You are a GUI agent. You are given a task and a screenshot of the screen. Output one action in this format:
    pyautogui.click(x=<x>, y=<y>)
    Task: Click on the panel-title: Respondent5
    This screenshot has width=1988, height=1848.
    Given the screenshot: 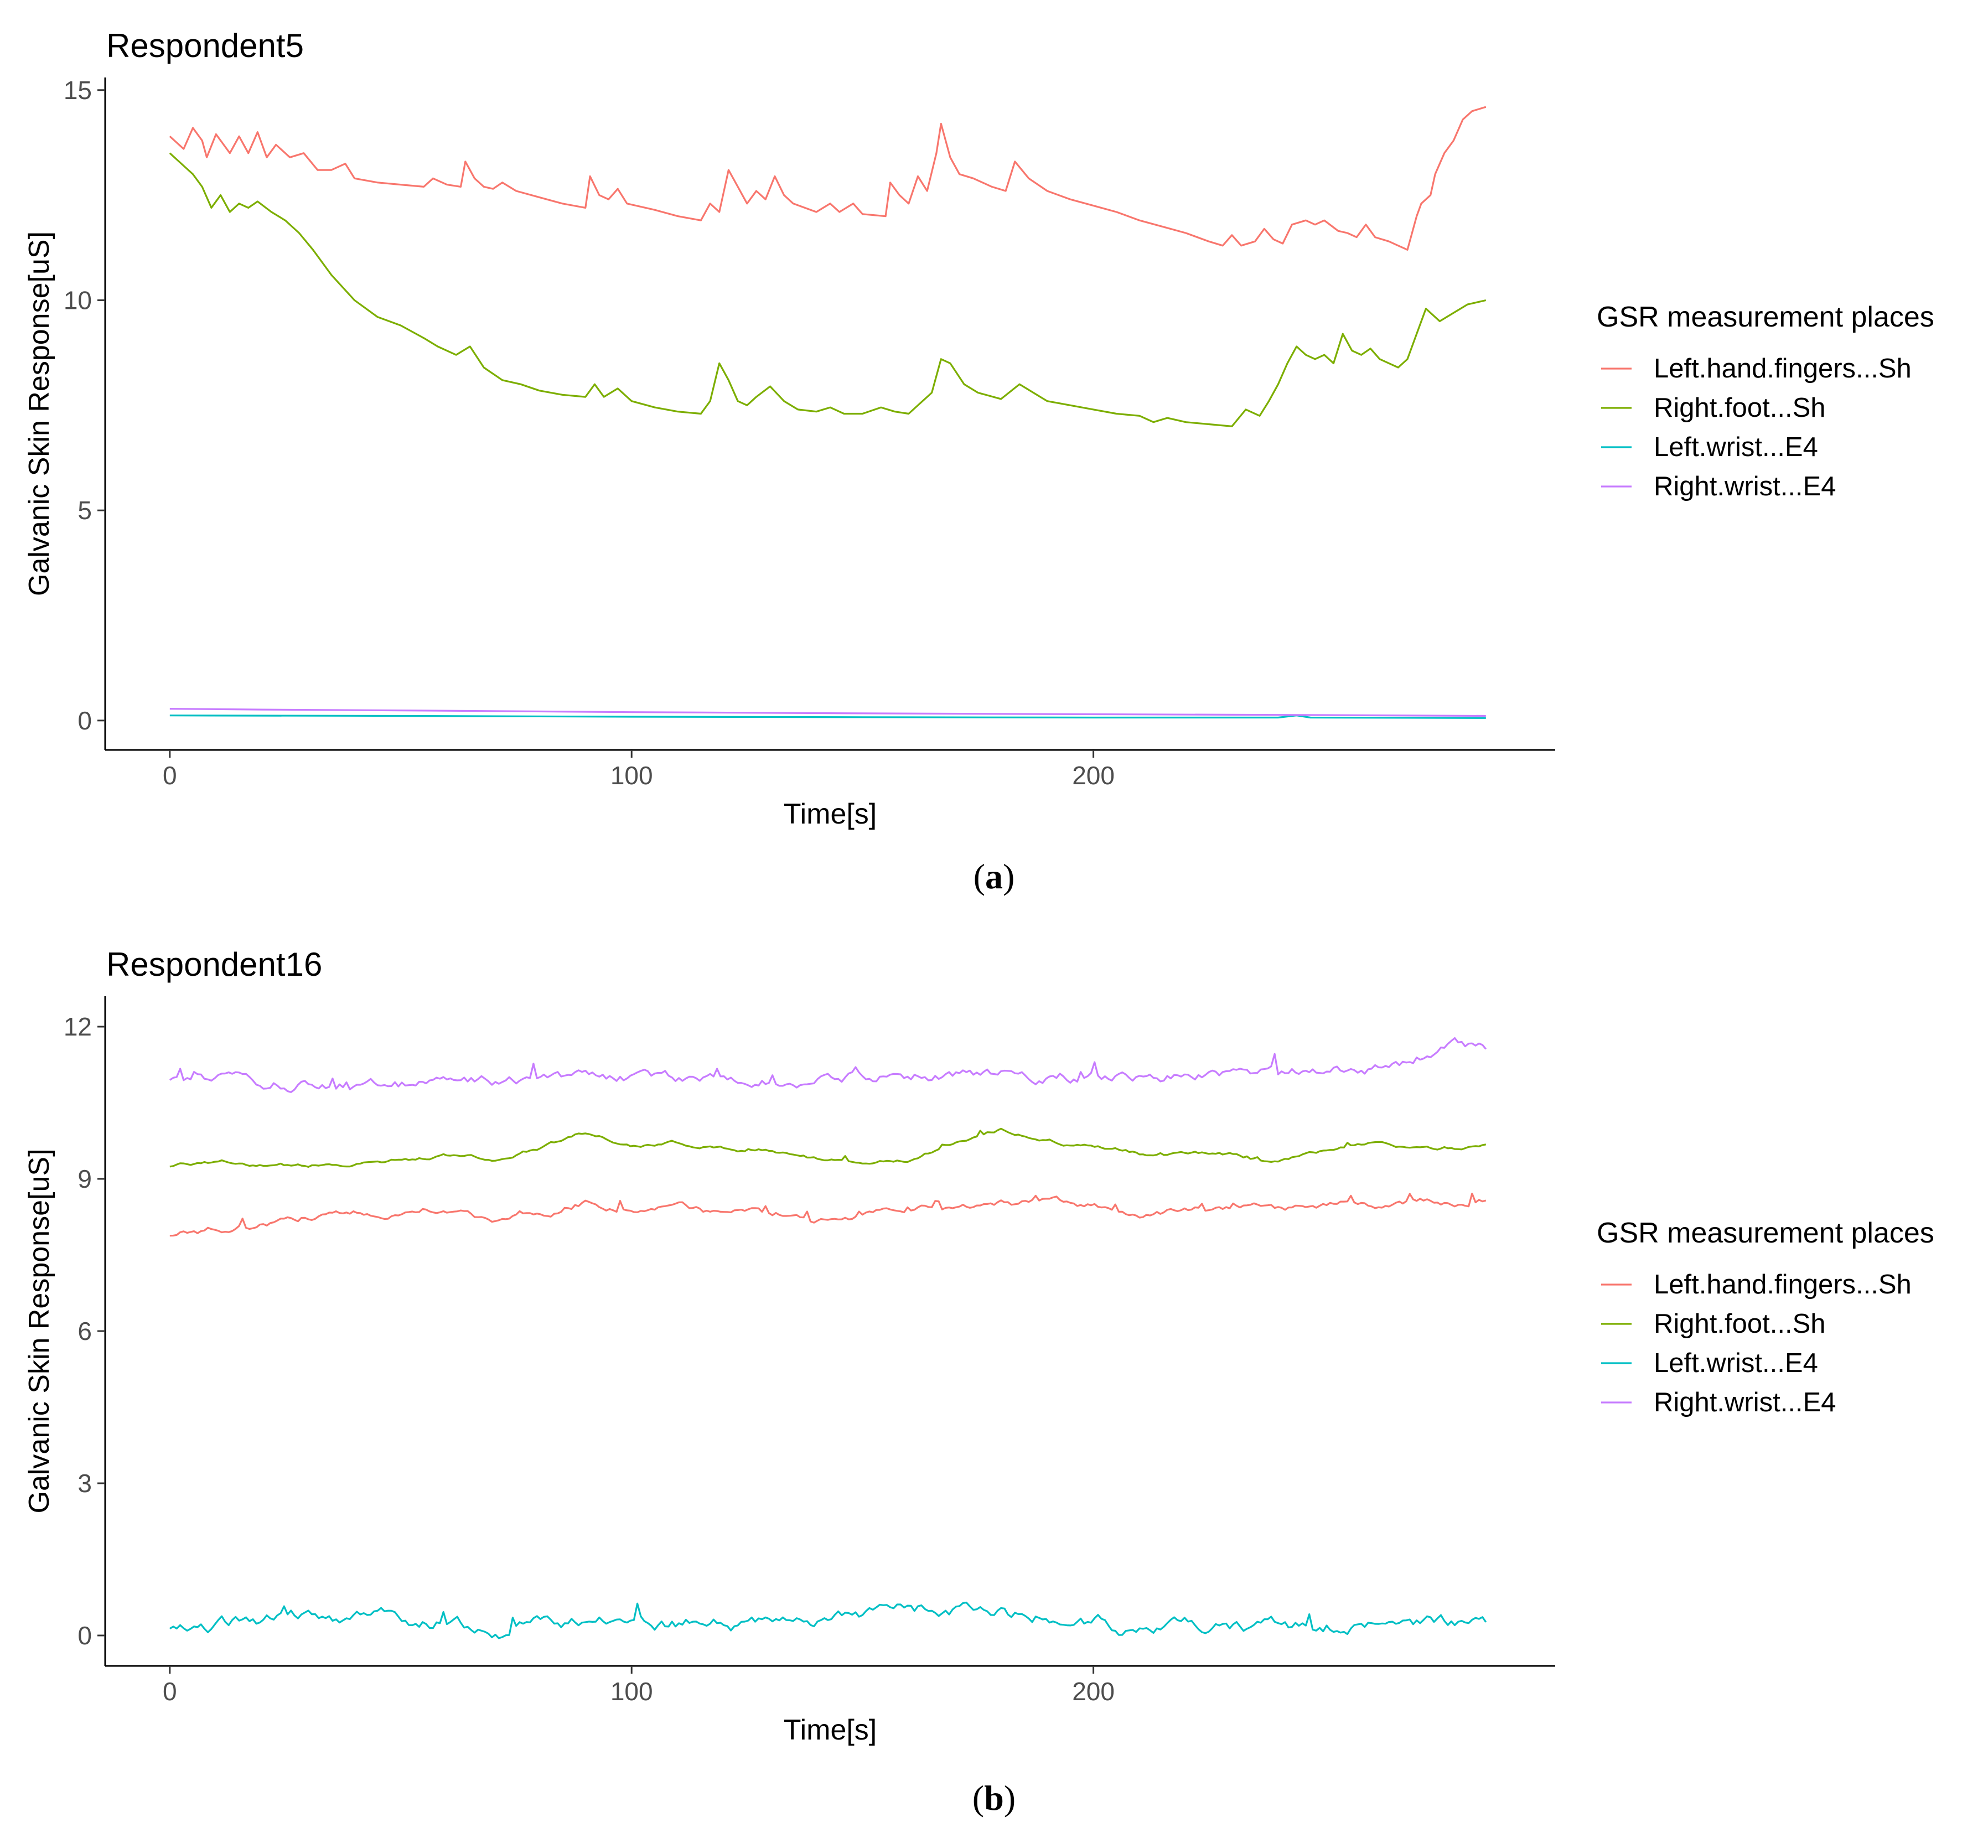 What is the action you would take?
    pyautogui.click(x=205, y=45)
    